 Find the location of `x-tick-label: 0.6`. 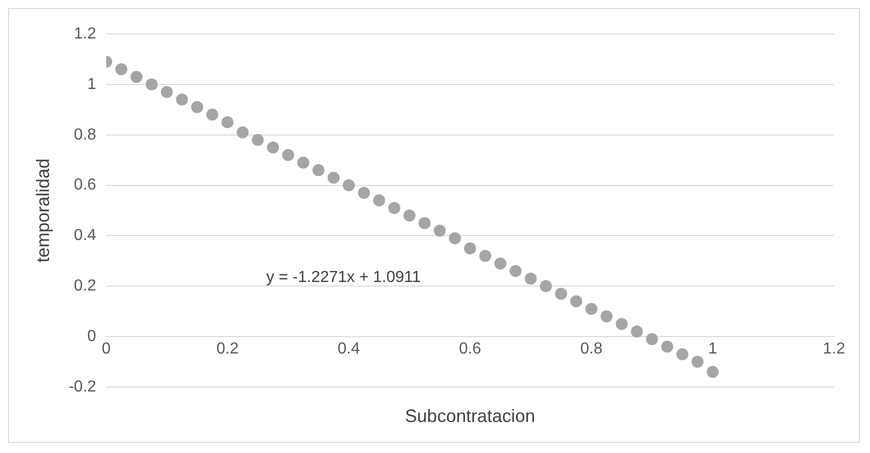

x-tick-label: 0.6 is located at coordinates (470, 349).